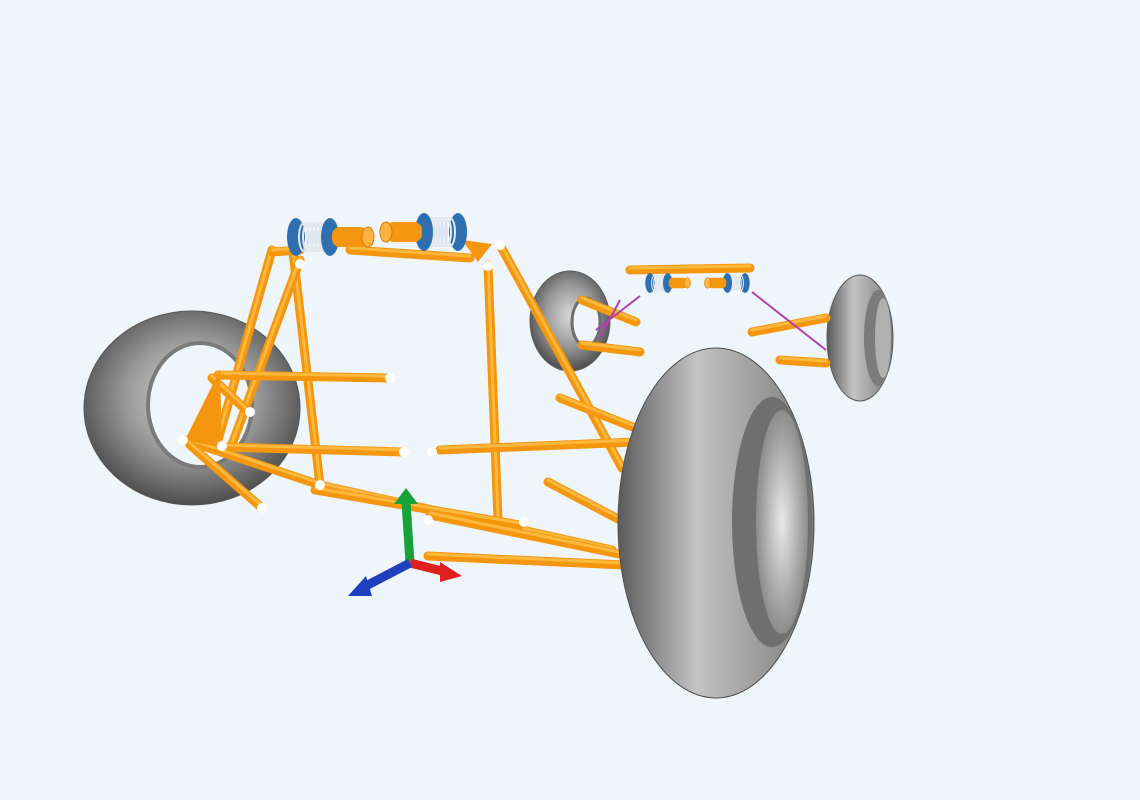 The height and width of the screenshot is (800, 1140). I want to click on y-axis-head, so click(406, 496).